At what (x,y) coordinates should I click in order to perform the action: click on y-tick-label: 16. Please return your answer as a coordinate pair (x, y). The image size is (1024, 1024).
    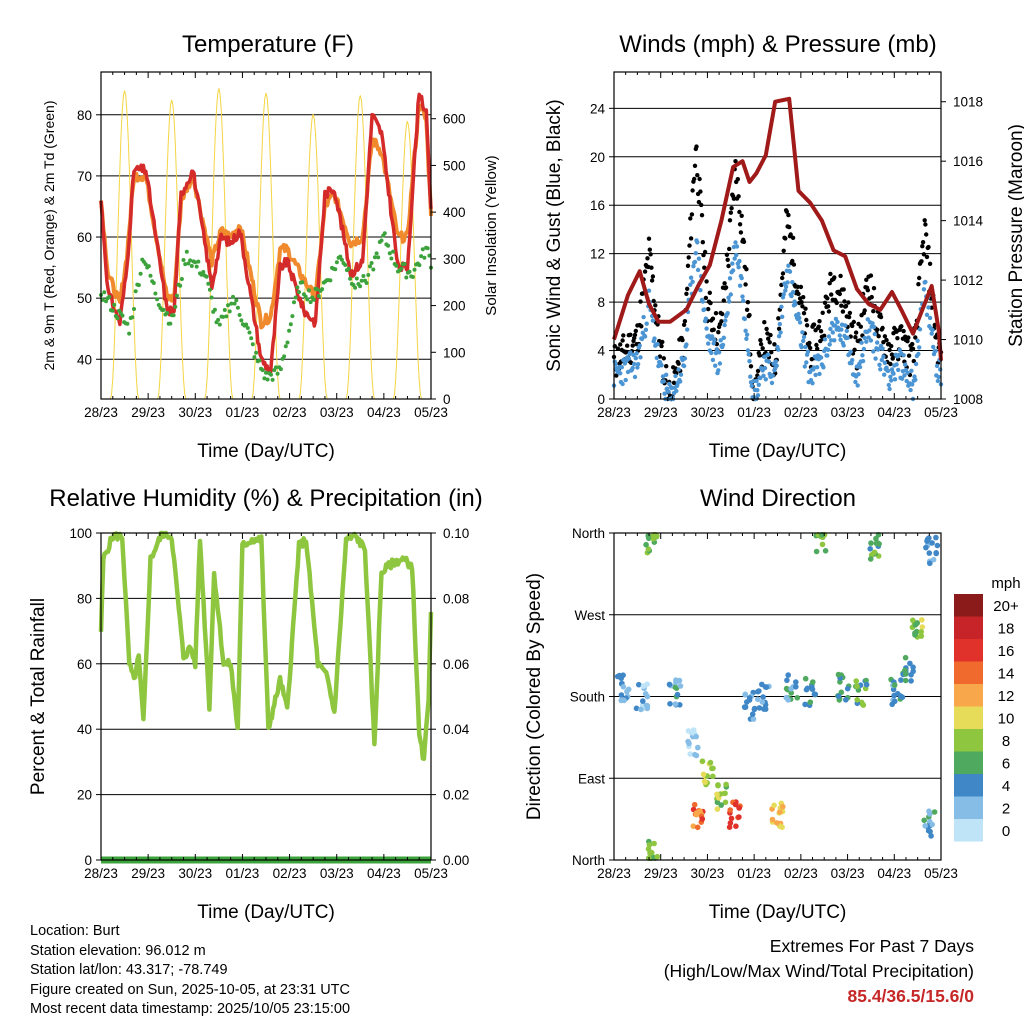
    Looking at the image, I should click on (597, 205).